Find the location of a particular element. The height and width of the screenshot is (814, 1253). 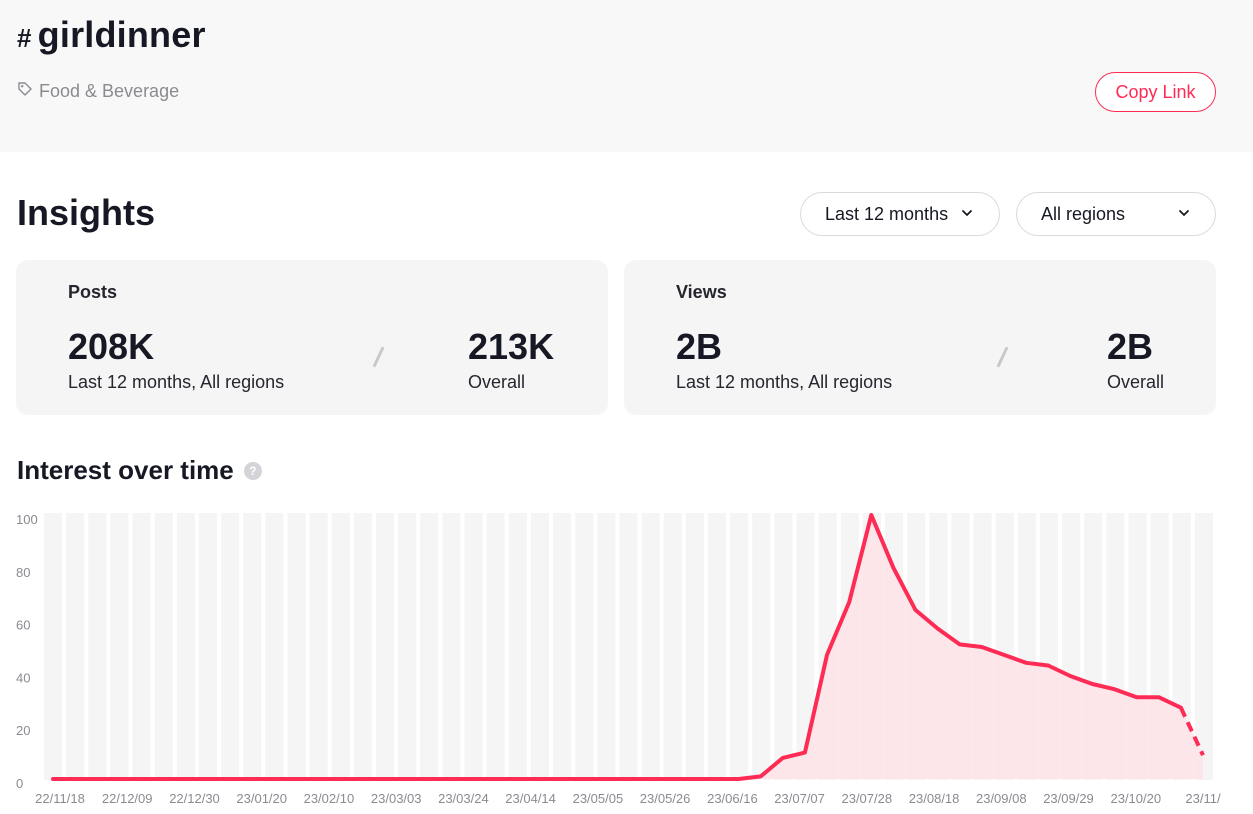

period-dropdown: Last 12 months is located at coordinates (900, 214).